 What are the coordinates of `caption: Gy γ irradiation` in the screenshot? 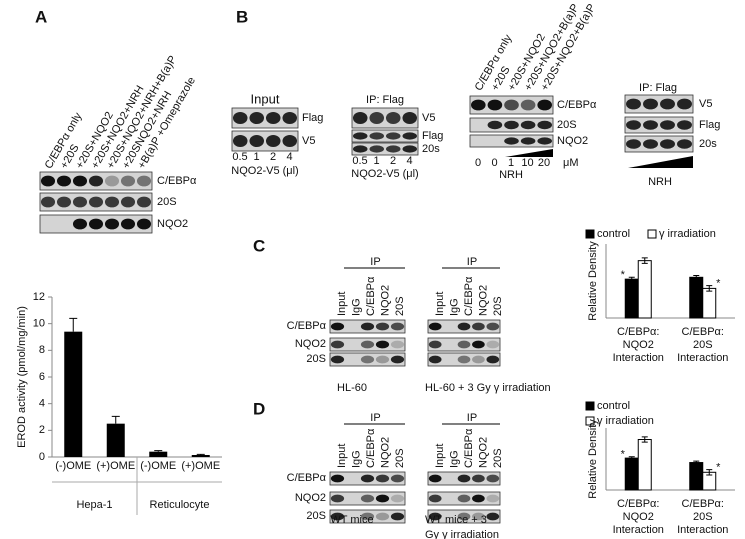 It's located at (462, 534).